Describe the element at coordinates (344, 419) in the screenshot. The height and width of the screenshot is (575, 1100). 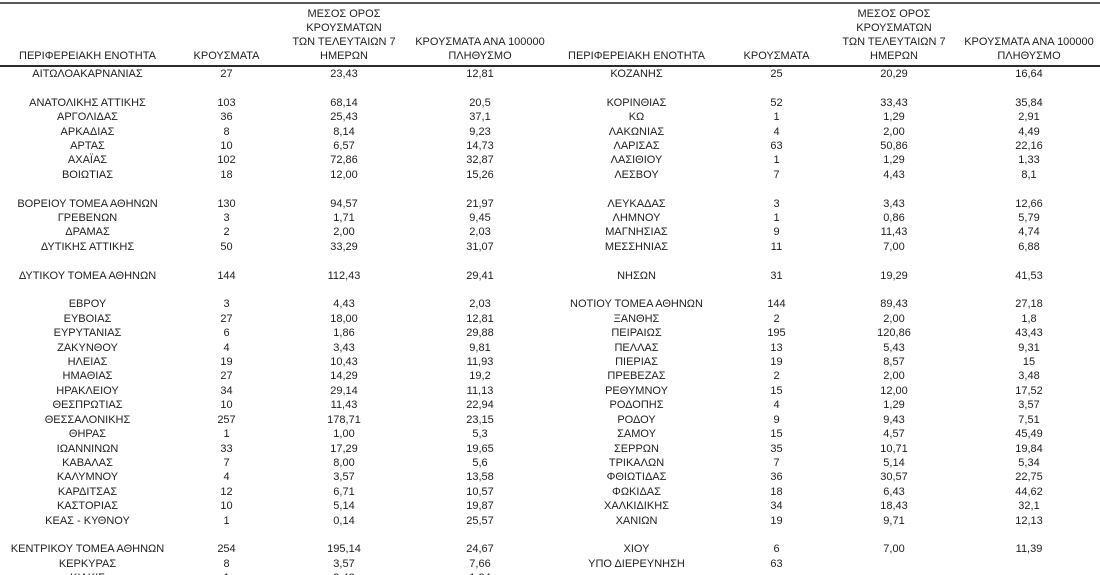
I see `cell-avg7: 178,71` at that location.